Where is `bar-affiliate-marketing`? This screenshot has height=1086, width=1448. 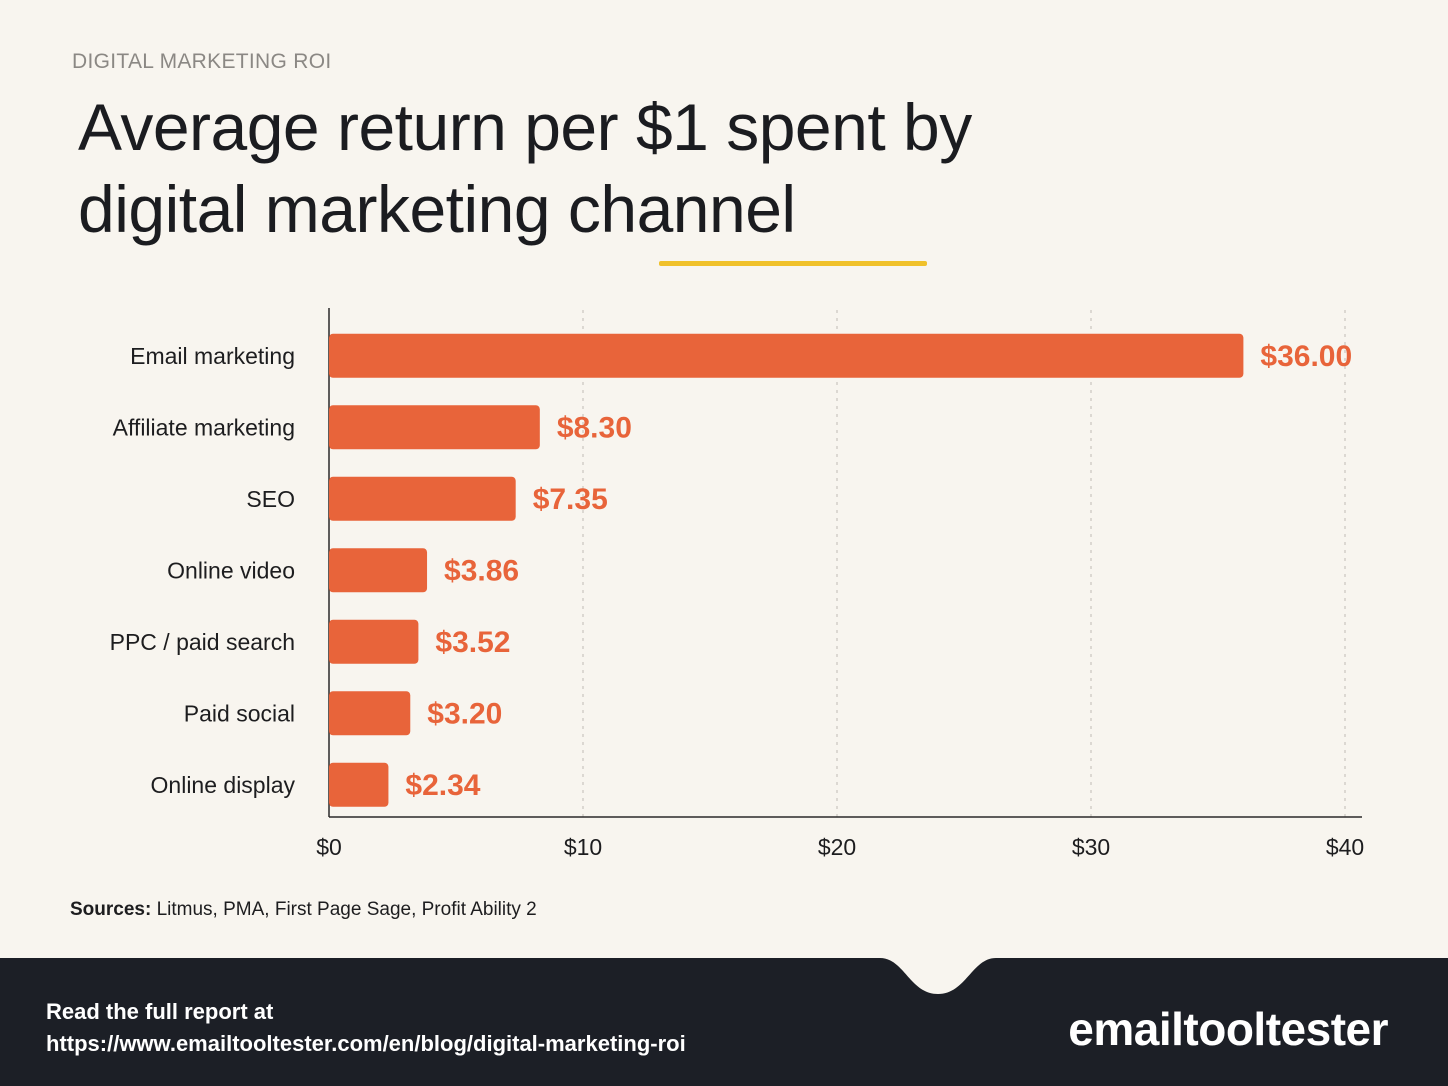
bar-affiliate-marketing is located at coordinates (434, 427).